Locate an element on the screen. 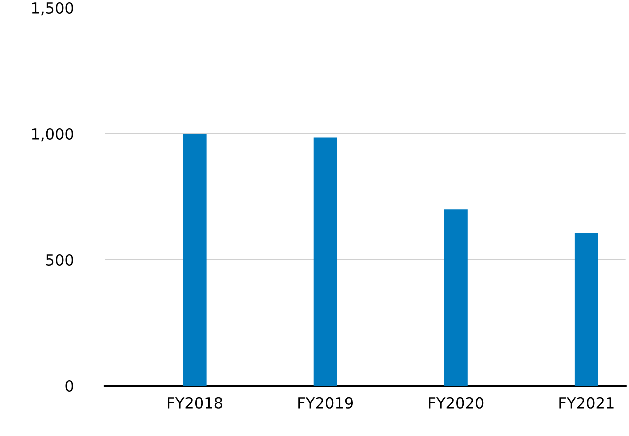 The image size is (629, 436). y-tick-label: 1,000 is located at coordinates (53, 135).